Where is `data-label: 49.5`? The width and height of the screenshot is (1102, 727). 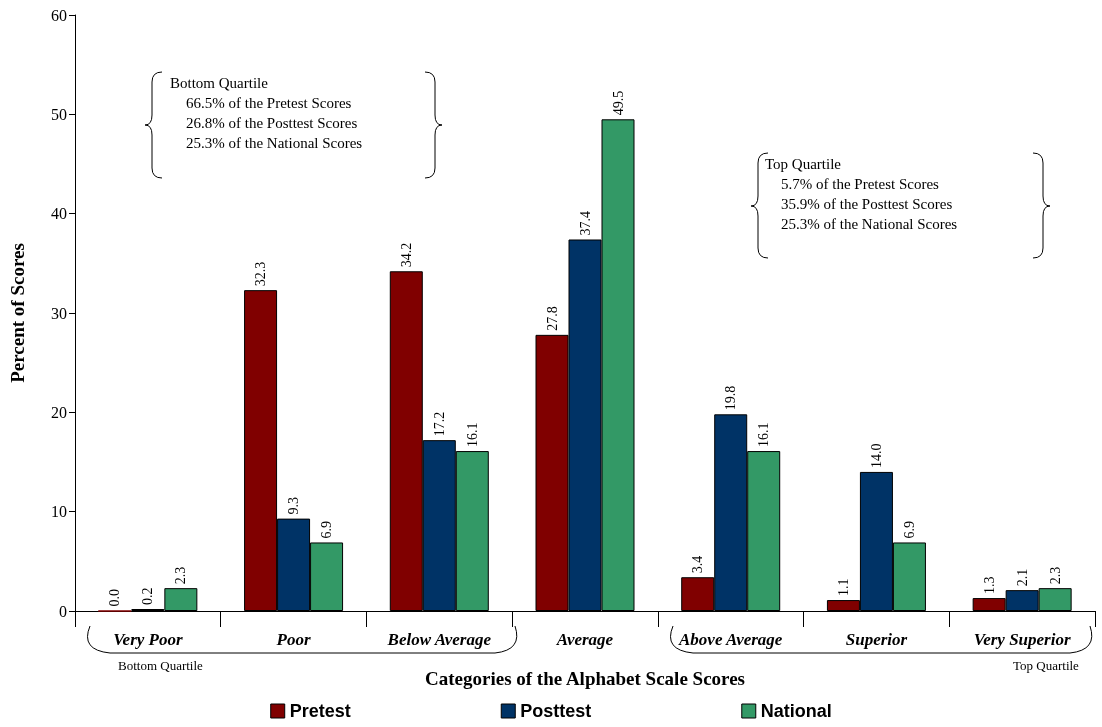 data-label: 49.5 is located at coordinates (618, 103).